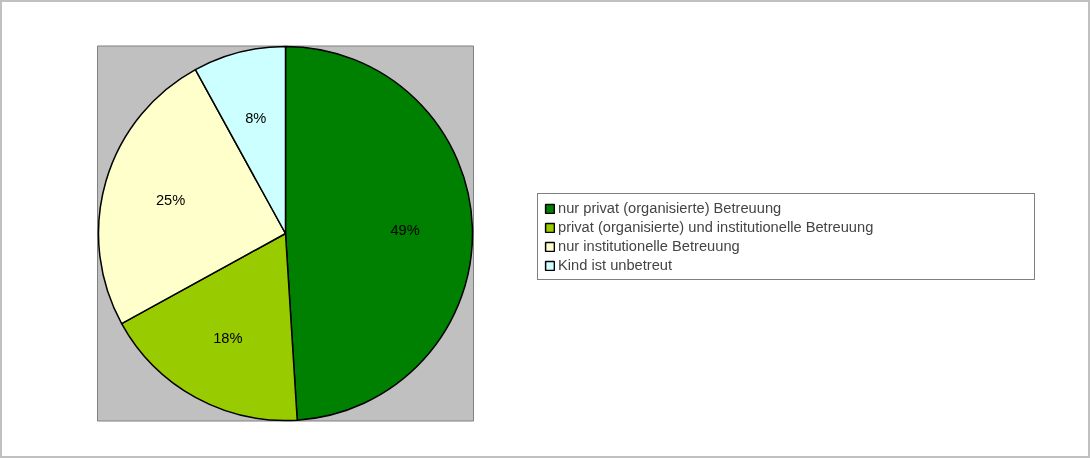 The width and height of the screenshot is (1090, 458). What do you see at coordinates (256, 117) in the screenshot?
I see `data-label: 8%` at bounding box center [256, 117].